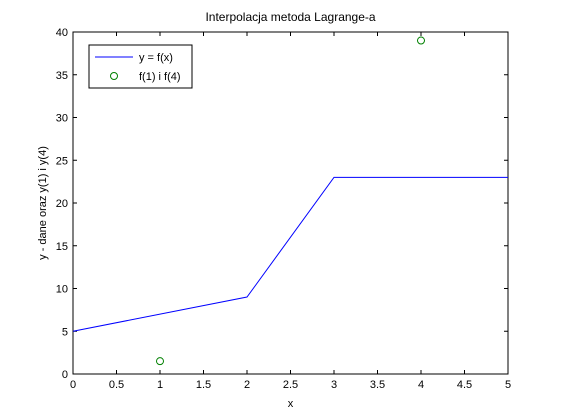  What do you see at coordinates (156, 58) in the screenshot?
I see `legend-entry-label: y = f(x)` at bounding box center [156, 58].